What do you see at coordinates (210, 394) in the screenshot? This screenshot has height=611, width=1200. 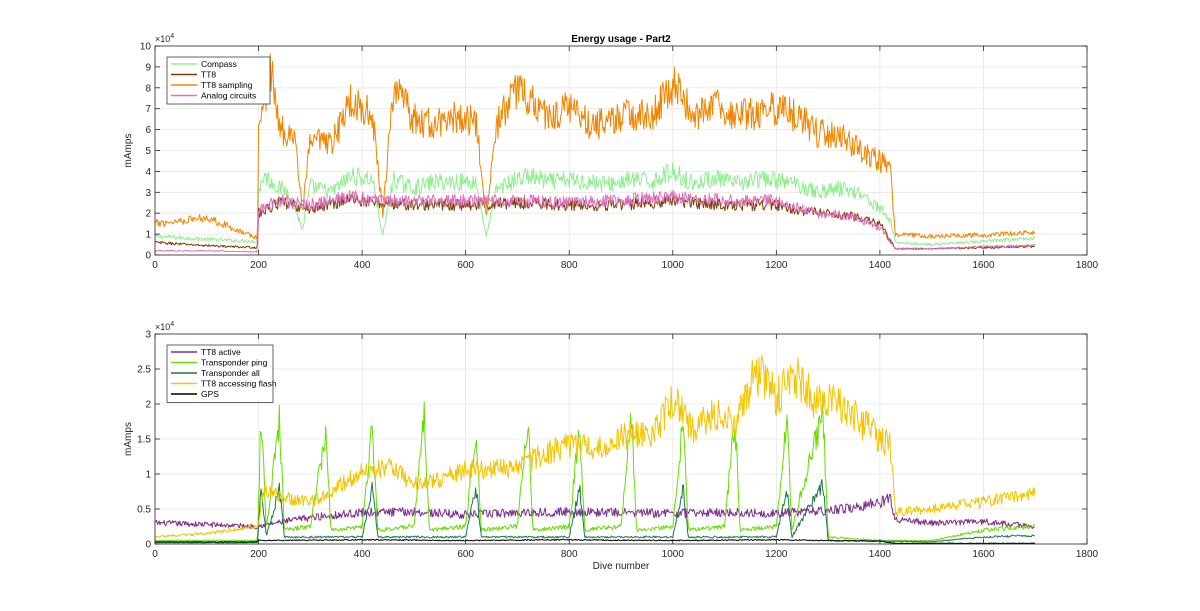 I see `legend-entry: GPS` at bounding box center [210, 394].